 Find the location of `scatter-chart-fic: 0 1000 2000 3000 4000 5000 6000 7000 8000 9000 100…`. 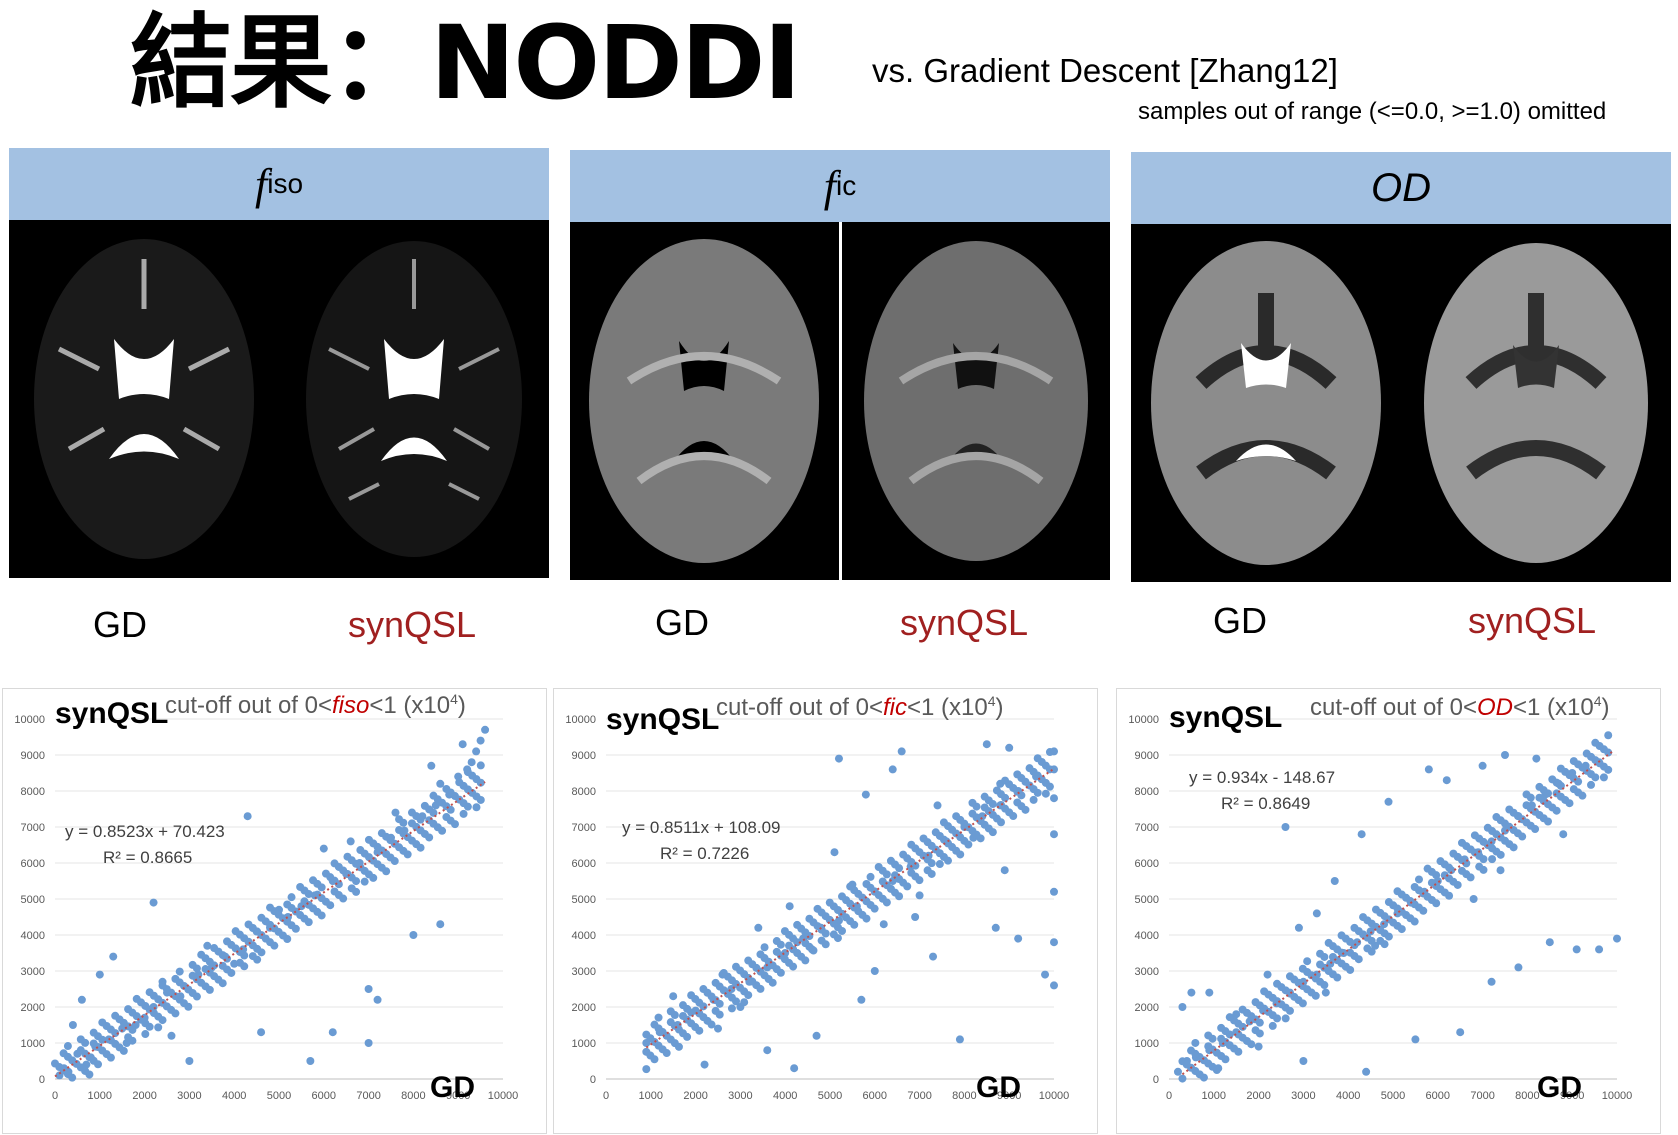

scatter-chart-fic: 0 1000 2000 3000 4000 5000 6000 7000 8000 9000 100… is located at coordinates (825, 911).